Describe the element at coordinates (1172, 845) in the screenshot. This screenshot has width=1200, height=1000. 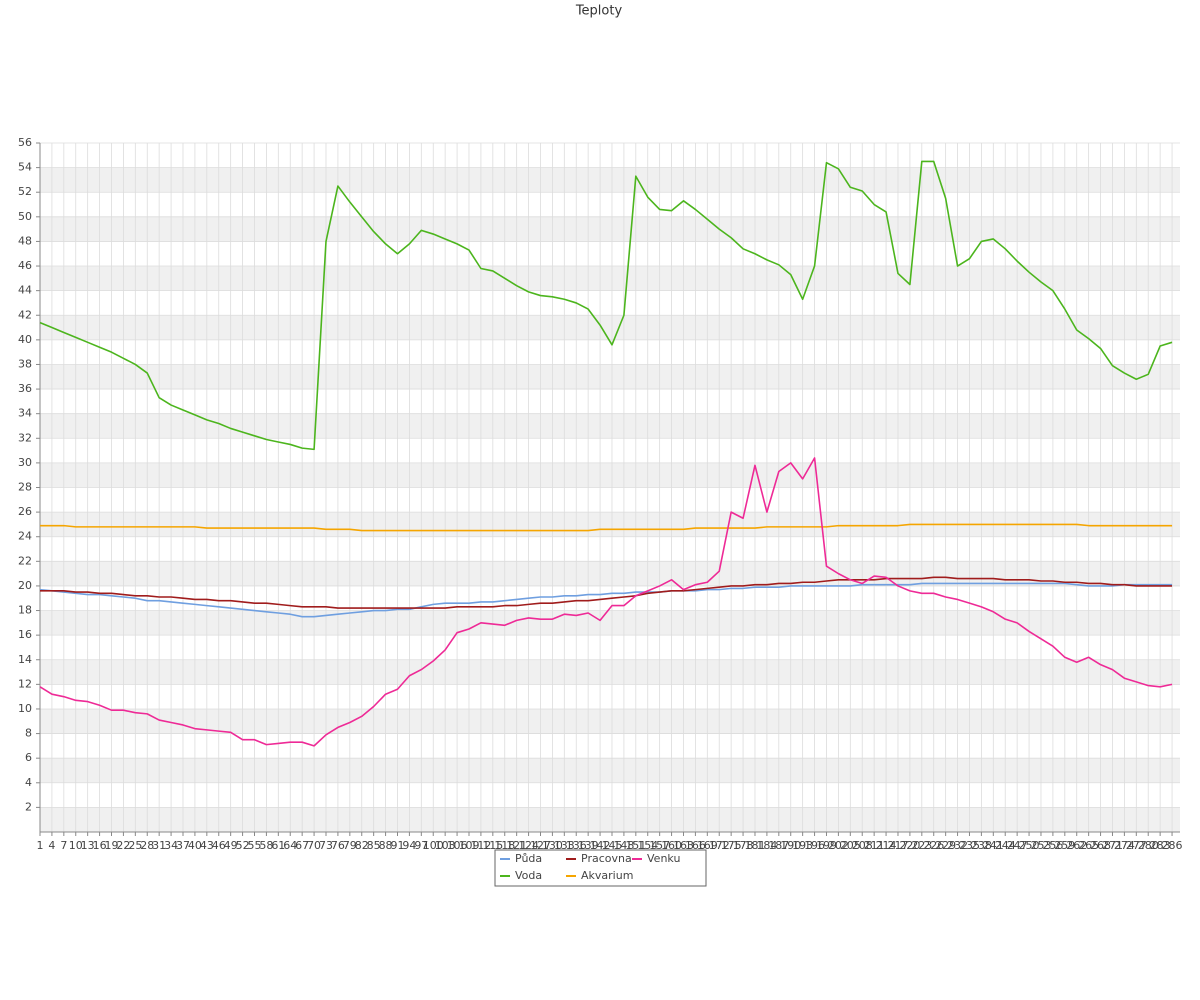
I see `x-tick-label: 286` at that location.